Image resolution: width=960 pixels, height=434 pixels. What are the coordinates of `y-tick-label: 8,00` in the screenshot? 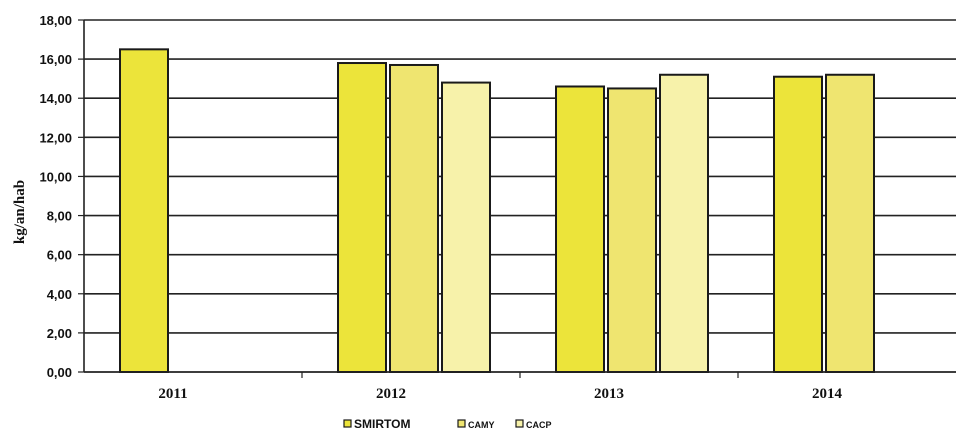 It's located at (59, 216).